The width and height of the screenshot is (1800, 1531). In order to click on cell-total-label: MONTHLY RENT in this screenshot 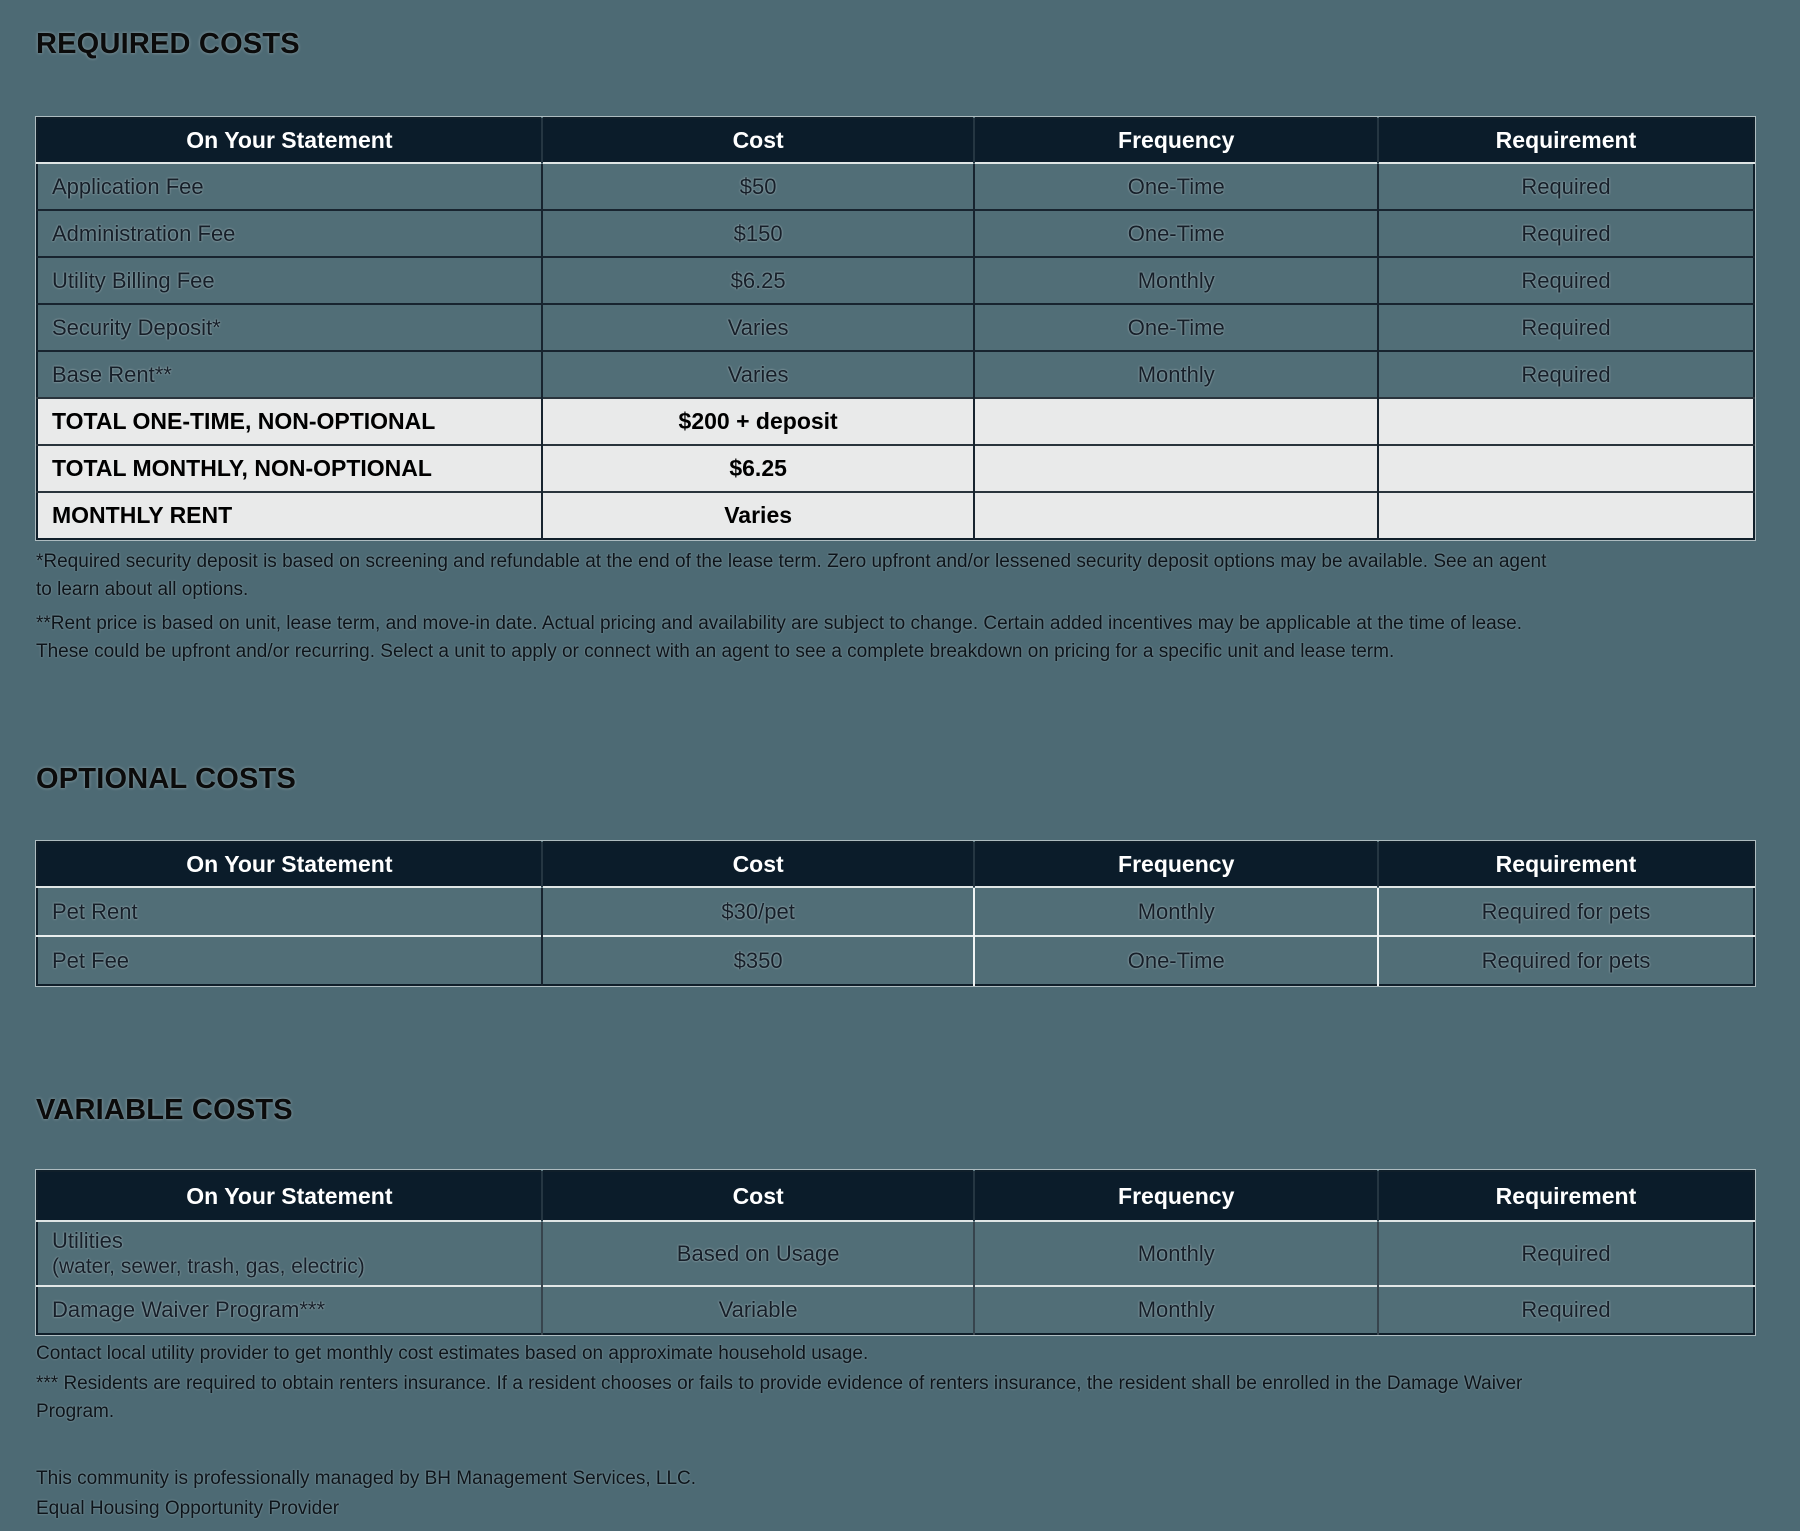, I will do `click(290, 515)`.